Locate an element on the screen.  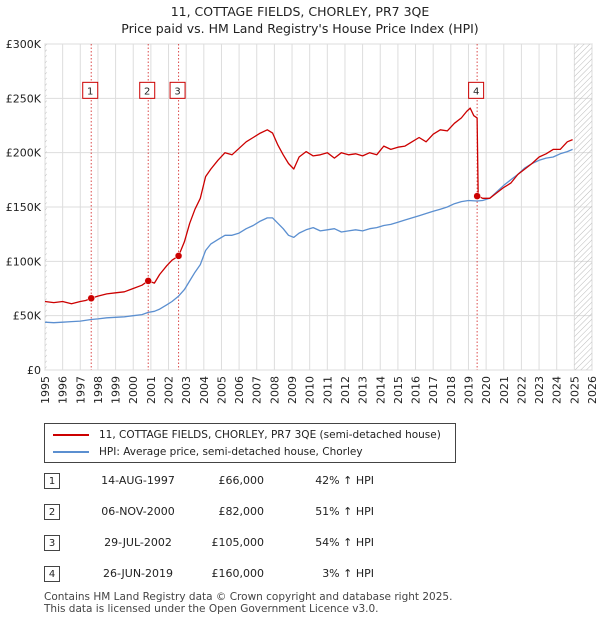
x-tick-label: 1998 is located at coordinates (98, 390).